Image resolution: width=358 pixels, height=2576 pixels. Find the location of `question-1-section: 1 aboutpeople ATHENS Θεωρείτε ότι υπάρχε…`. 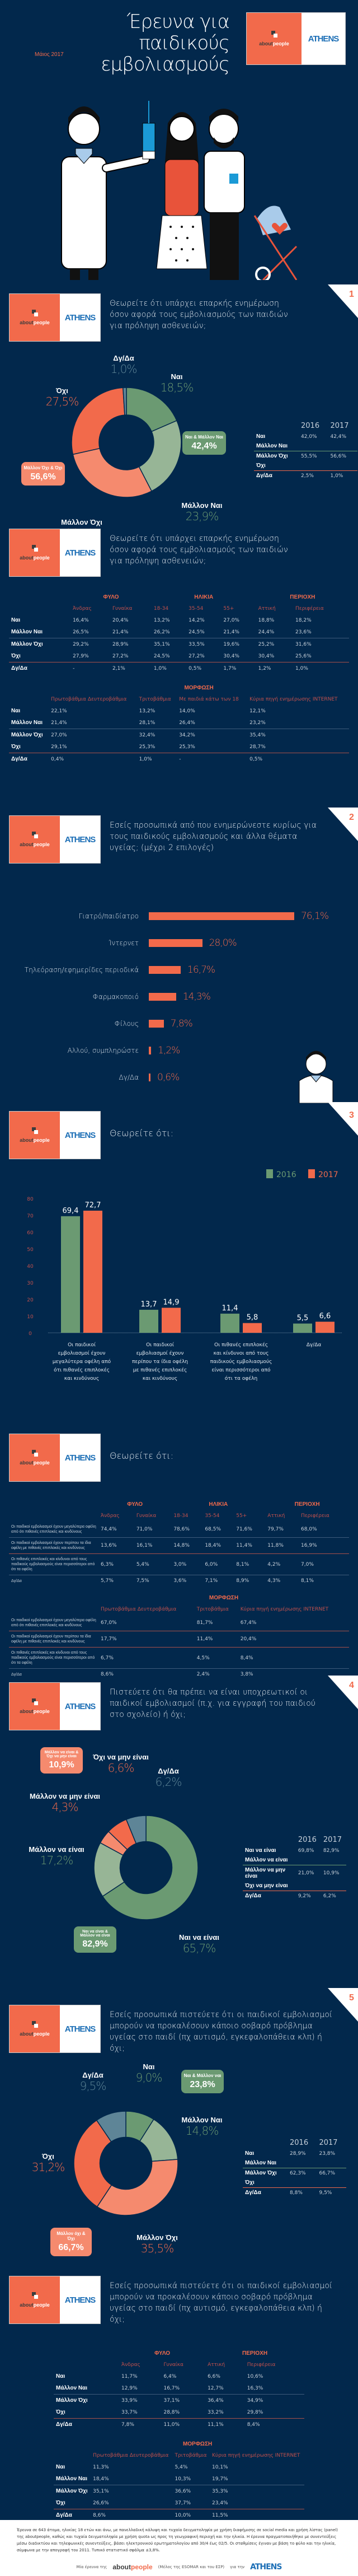

question-1-section: 1 aboutpeople ATHENS Θεωρείτε ότι υπάρχε… is located at coordinates (179, 412).